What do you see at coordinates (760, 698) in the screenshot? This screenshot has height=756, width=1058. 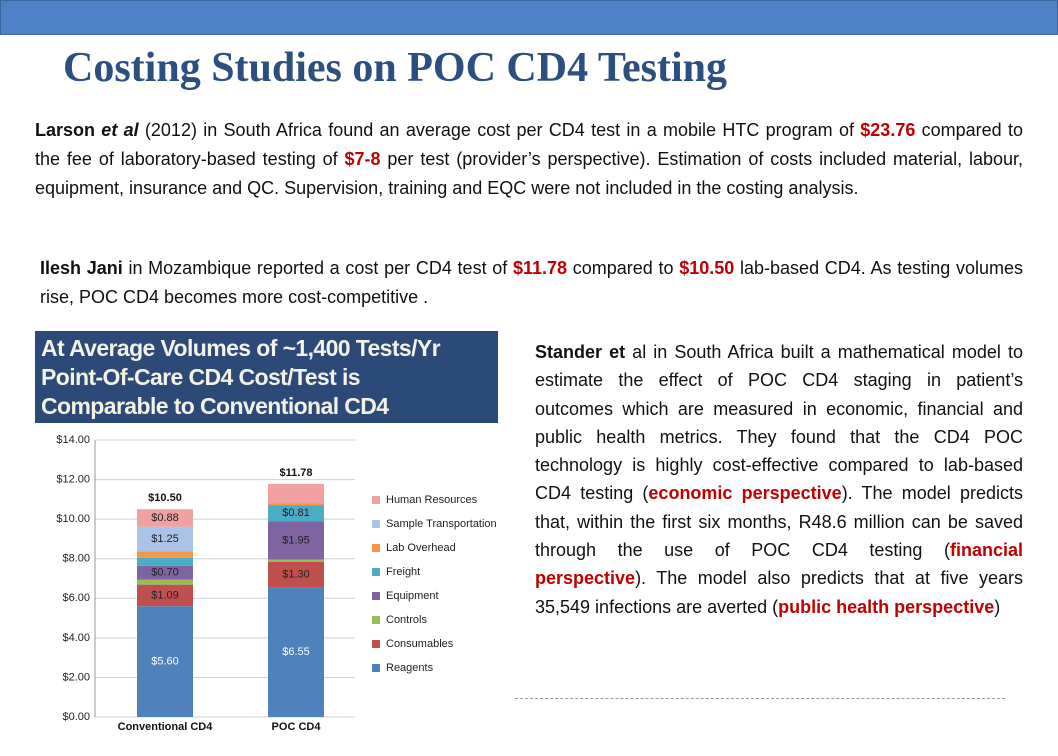 I see `dashed-line` at bounding box center [760, 698].